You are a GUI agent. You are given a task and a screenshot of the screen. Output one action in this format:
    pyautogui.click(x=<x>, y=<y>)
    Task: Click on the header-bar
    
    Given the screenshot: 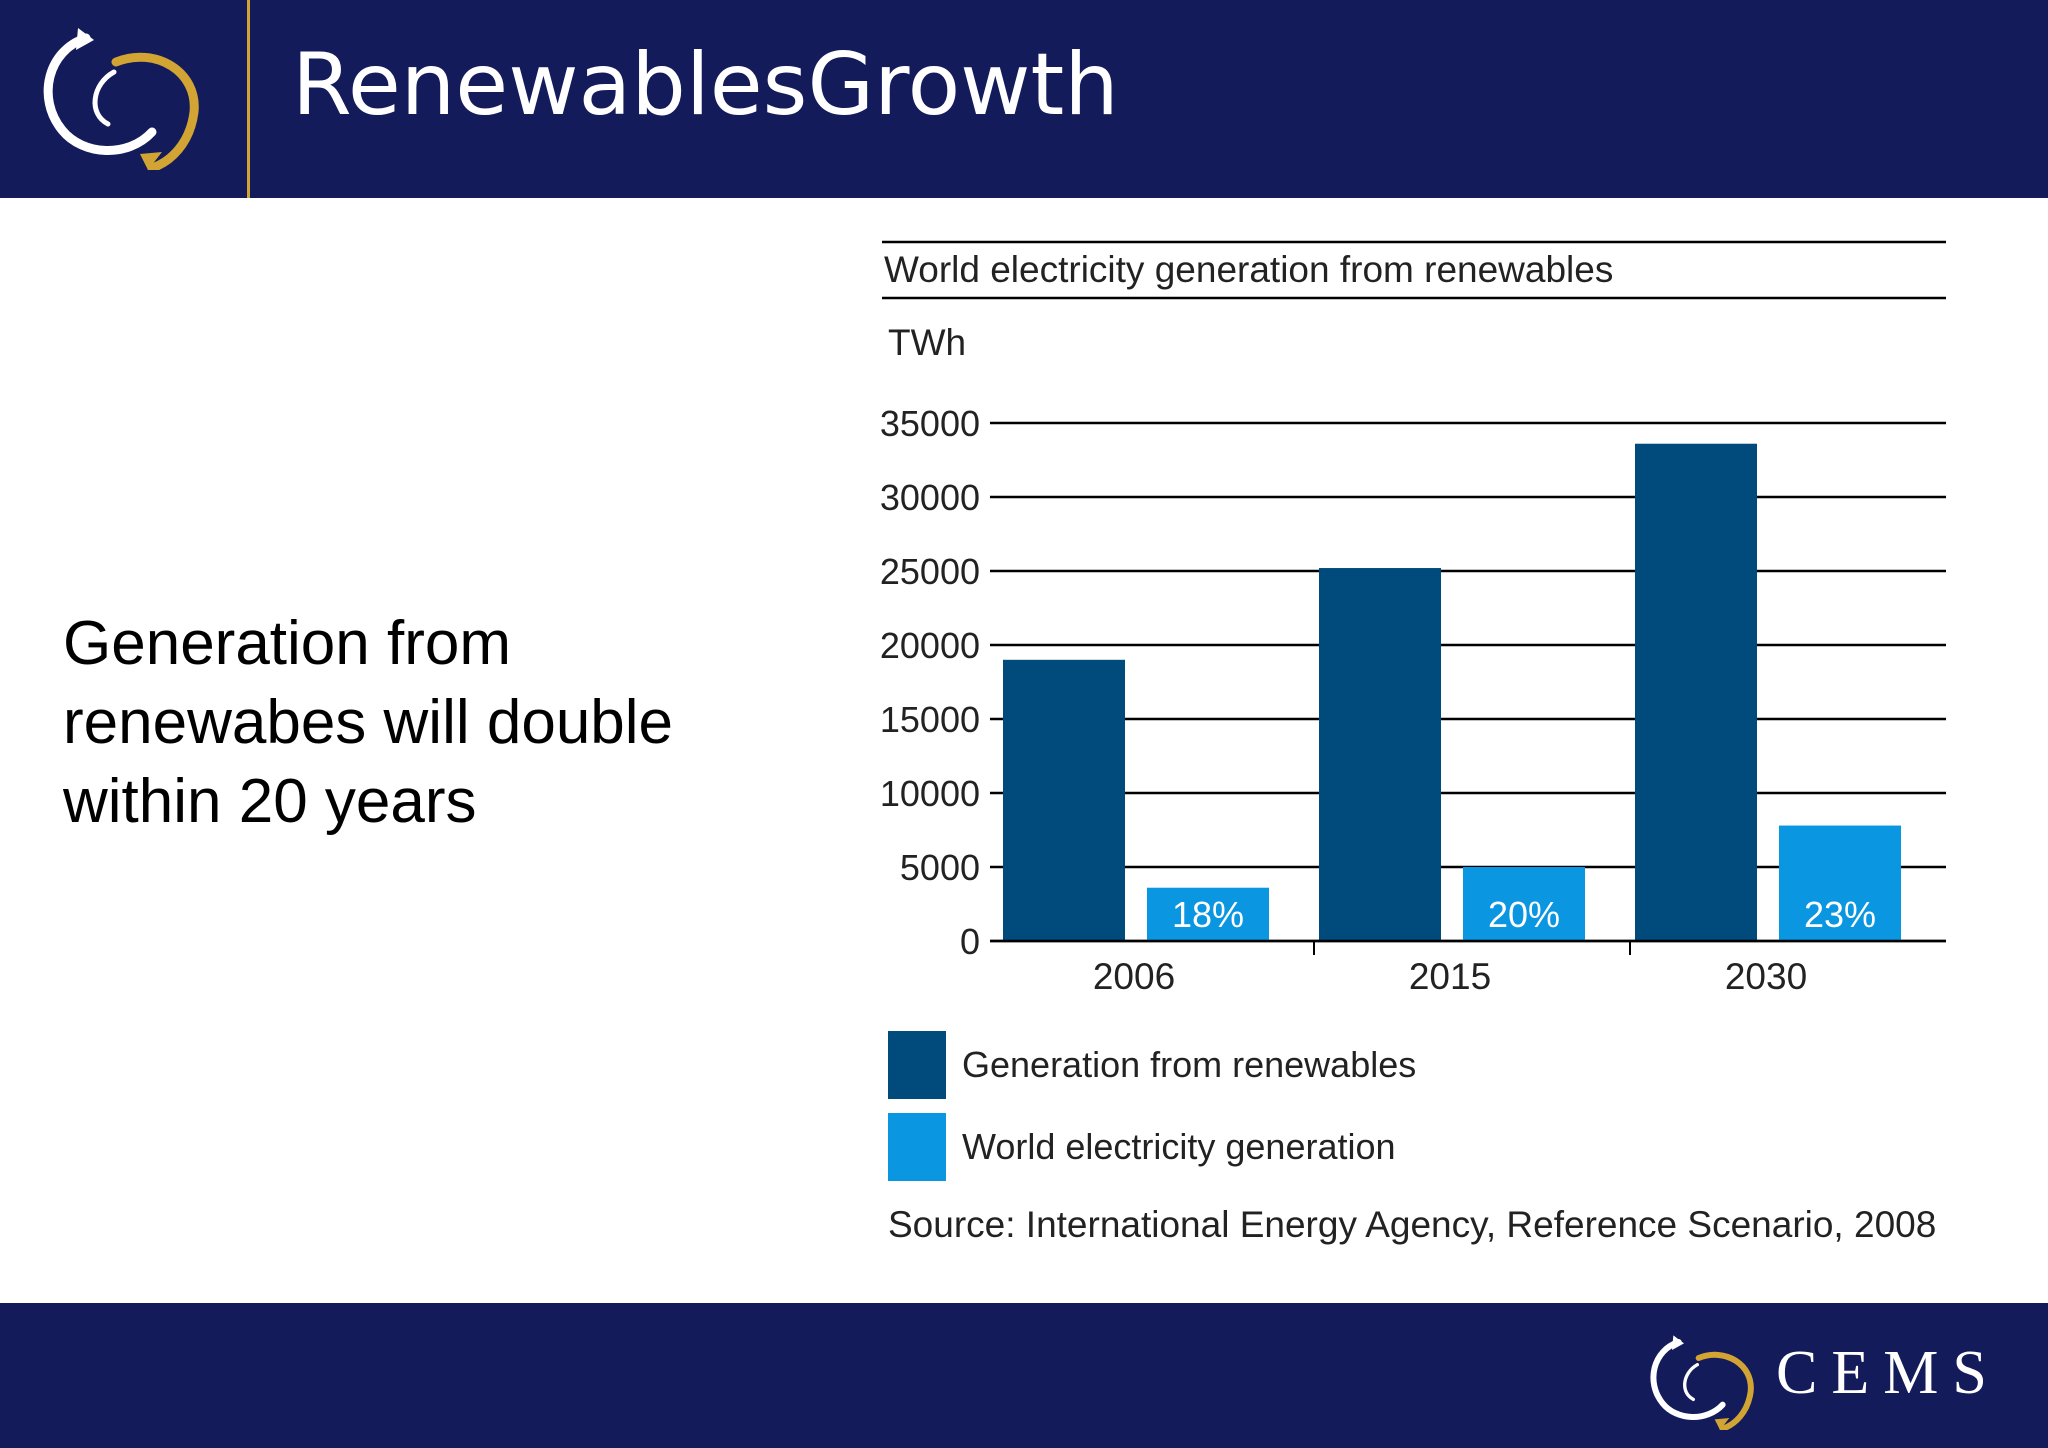 What is the action you would take?
    pyautogui.click(x=1024, y=99)
    